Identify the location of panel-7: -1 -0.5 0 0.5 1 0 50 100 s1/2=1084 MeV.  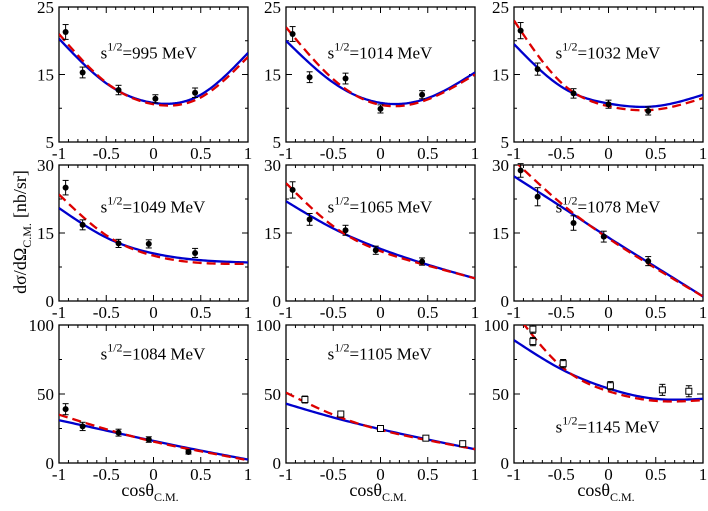
(141, 400).